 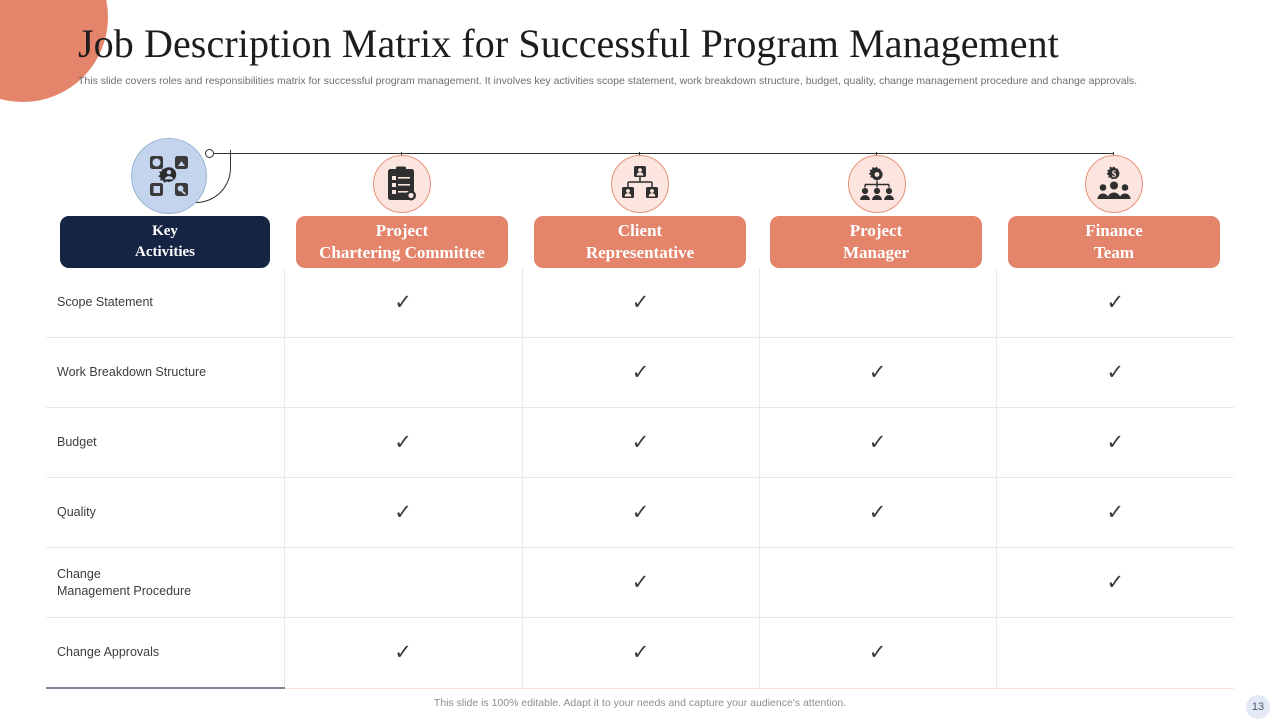 What do you see at coordinates (402, 184) in the screenshot?
I see `clipboard-checklist-icon` at bounding box center [402, 184].